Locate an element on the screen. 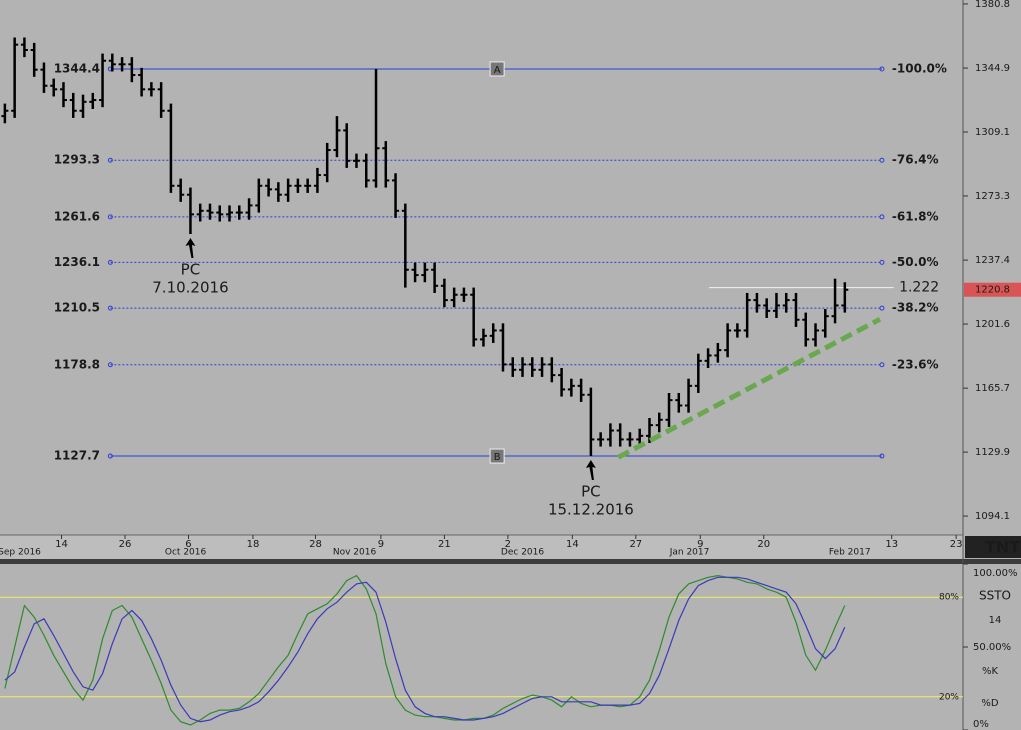 This screenshot has width=1021, height=730. y-tick-label: 1165.7 is located at coordinates (992, 388).